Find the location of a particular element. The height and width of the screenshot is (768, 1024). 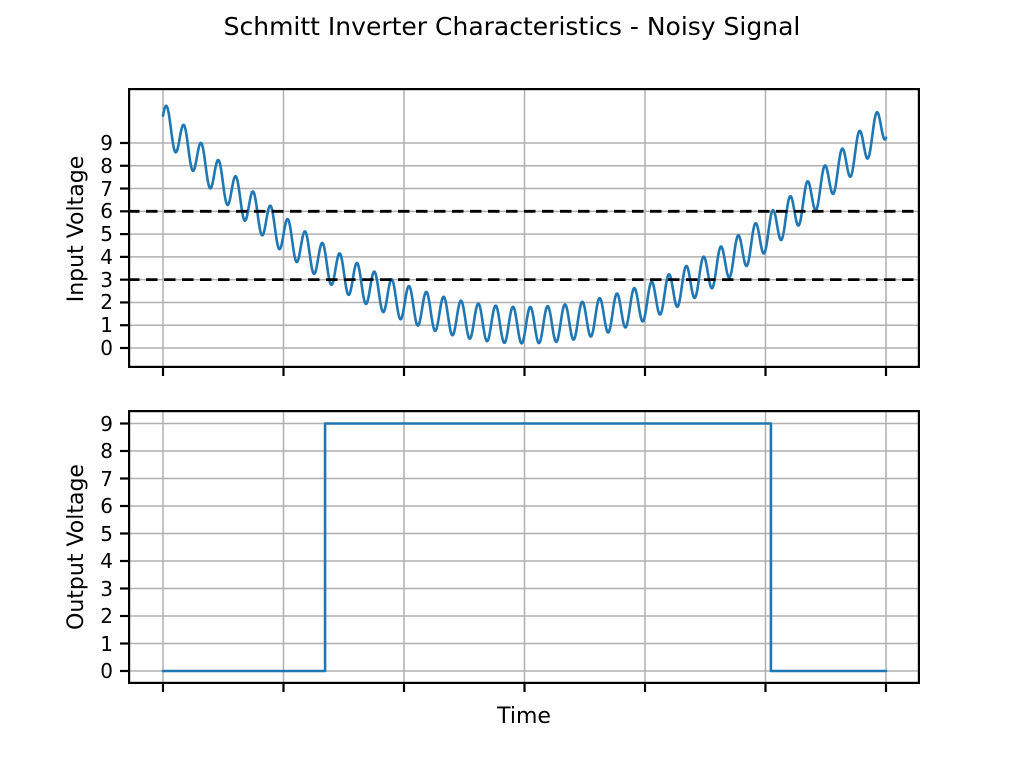

output-ytick-label: 5 is located at coordinates (106, 533).